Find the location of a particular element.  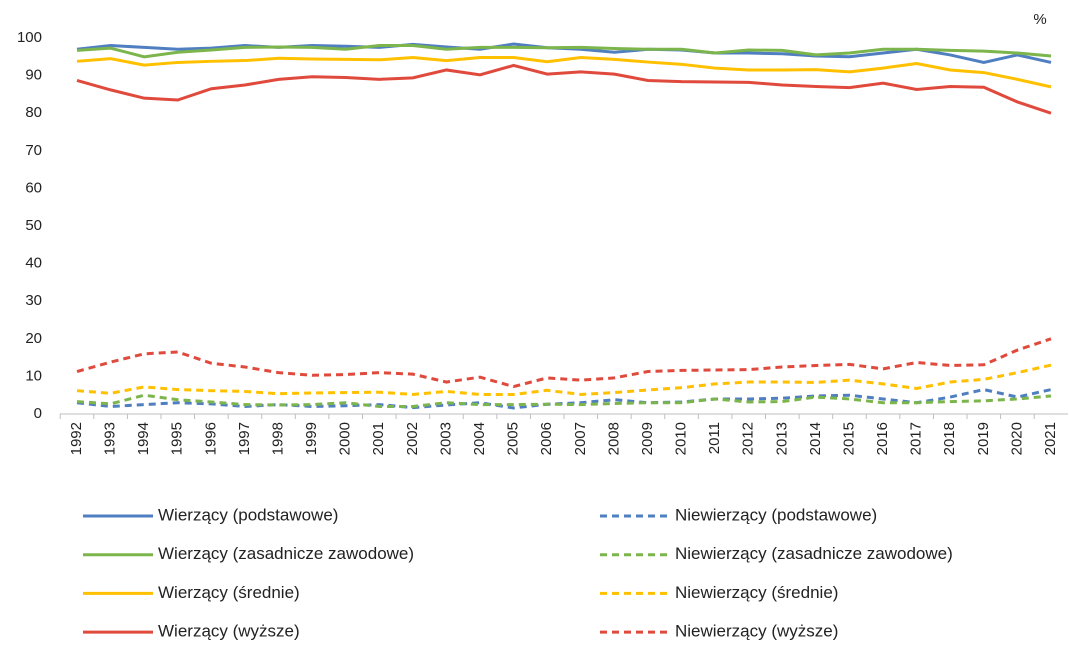

y-tick-label: 40 is located at coordinates (33, 263).